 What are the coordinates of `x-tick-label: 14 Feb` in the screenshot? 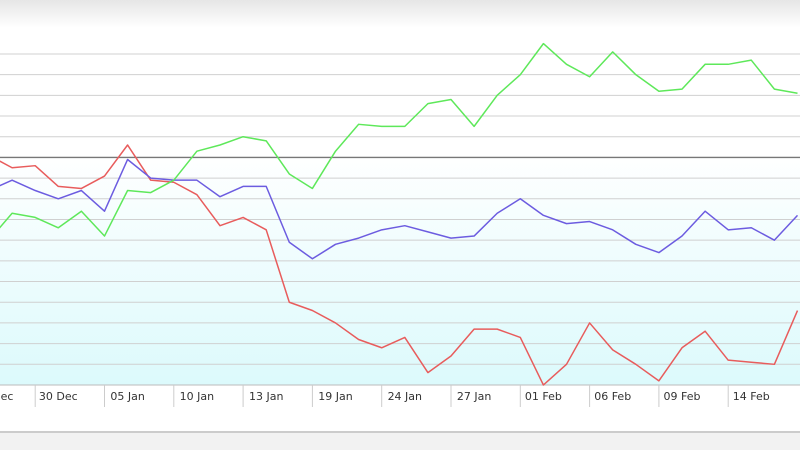 It's located at (751, 396).